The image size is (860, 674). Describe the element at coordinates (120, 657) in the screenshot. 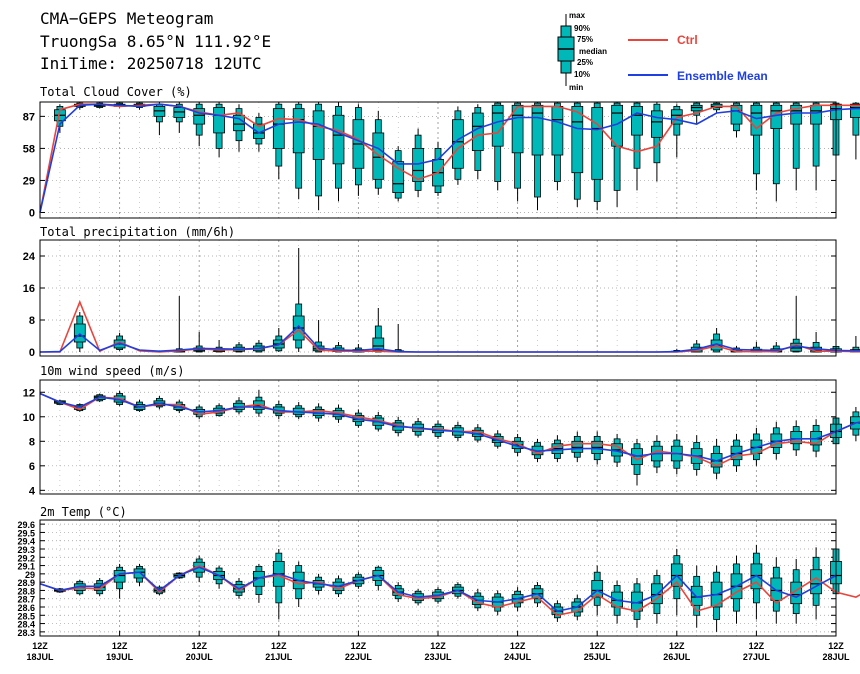

I see `x-tick-label-date: 19JUL` at that location.